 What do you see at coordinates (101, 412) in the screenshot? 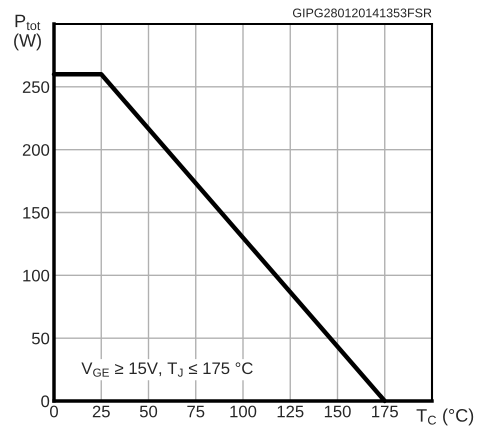
I see `x-tick-label: 25` at bounding box center [101, 412].